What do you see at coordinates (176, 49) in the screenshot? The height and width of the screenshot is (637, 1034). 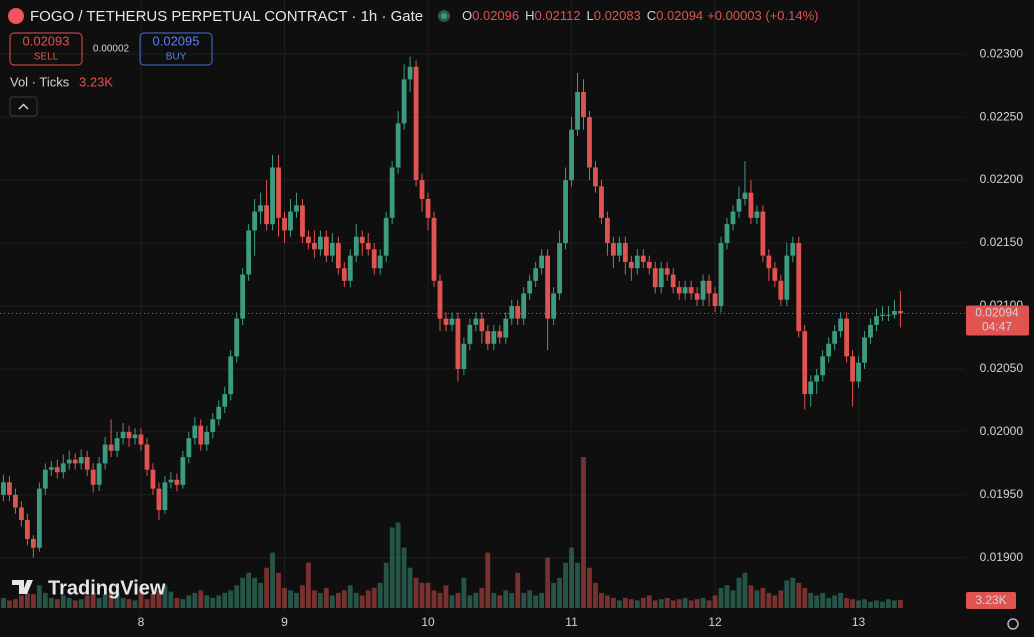 I see `buy-button` at bounding box center [176, 49].